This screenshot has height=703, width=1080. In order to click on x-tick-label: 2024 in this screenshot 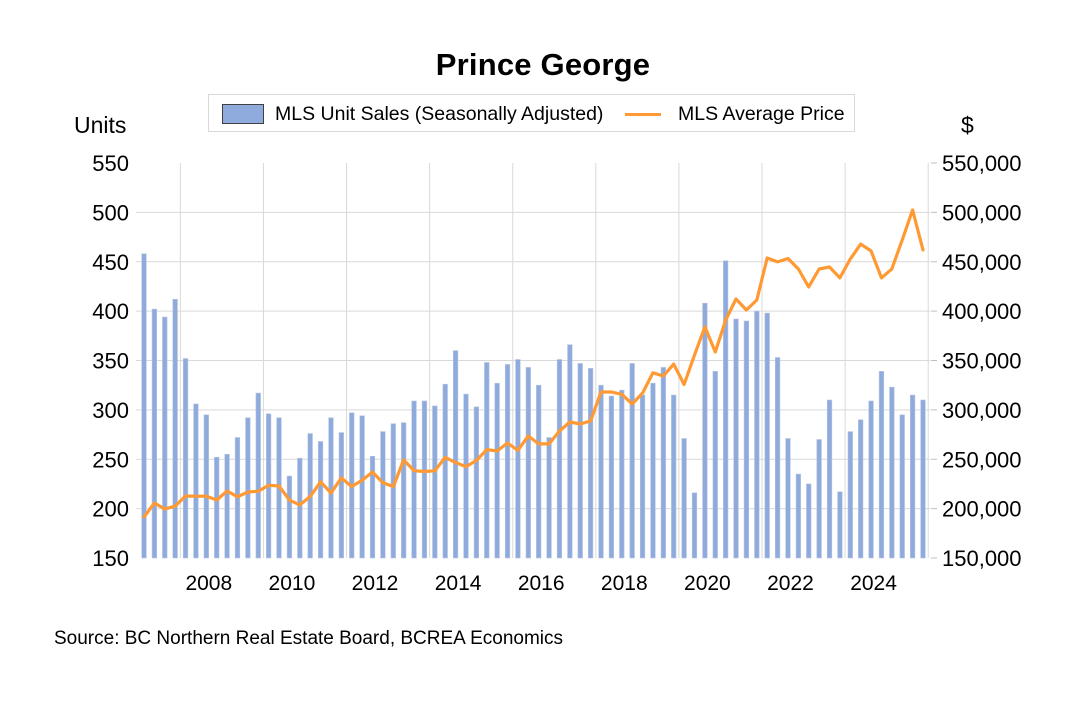, I will do `click(873, 583)`.